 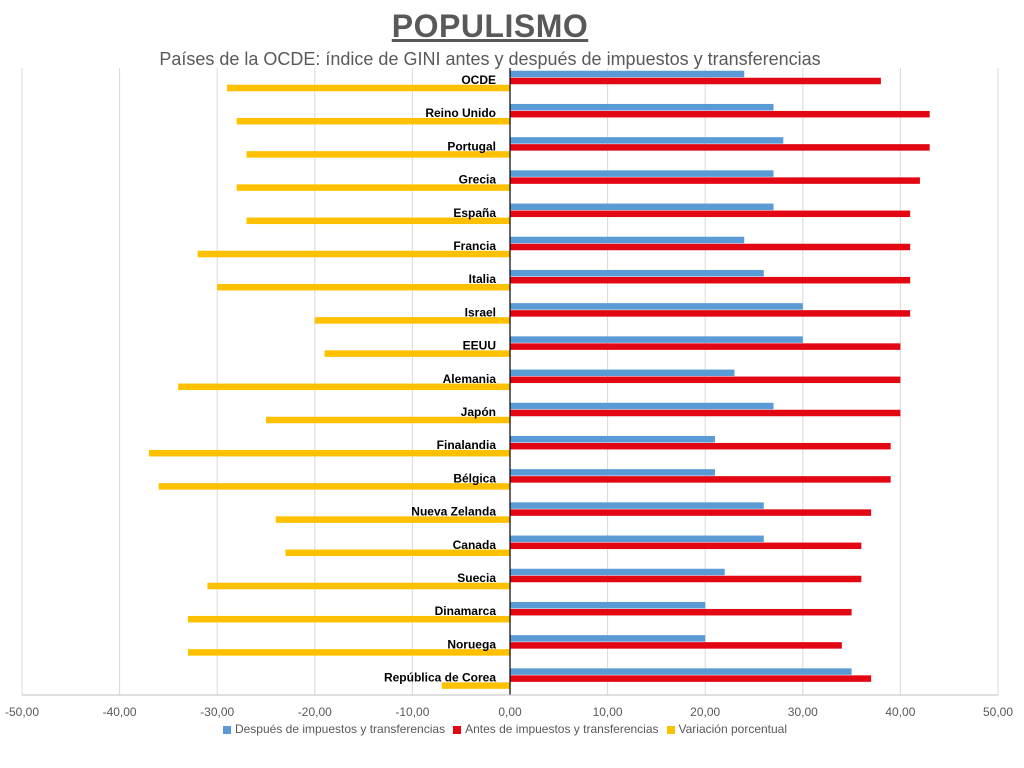 I want to click on x-tick-label: 50,00, so click(x=998, y=712).